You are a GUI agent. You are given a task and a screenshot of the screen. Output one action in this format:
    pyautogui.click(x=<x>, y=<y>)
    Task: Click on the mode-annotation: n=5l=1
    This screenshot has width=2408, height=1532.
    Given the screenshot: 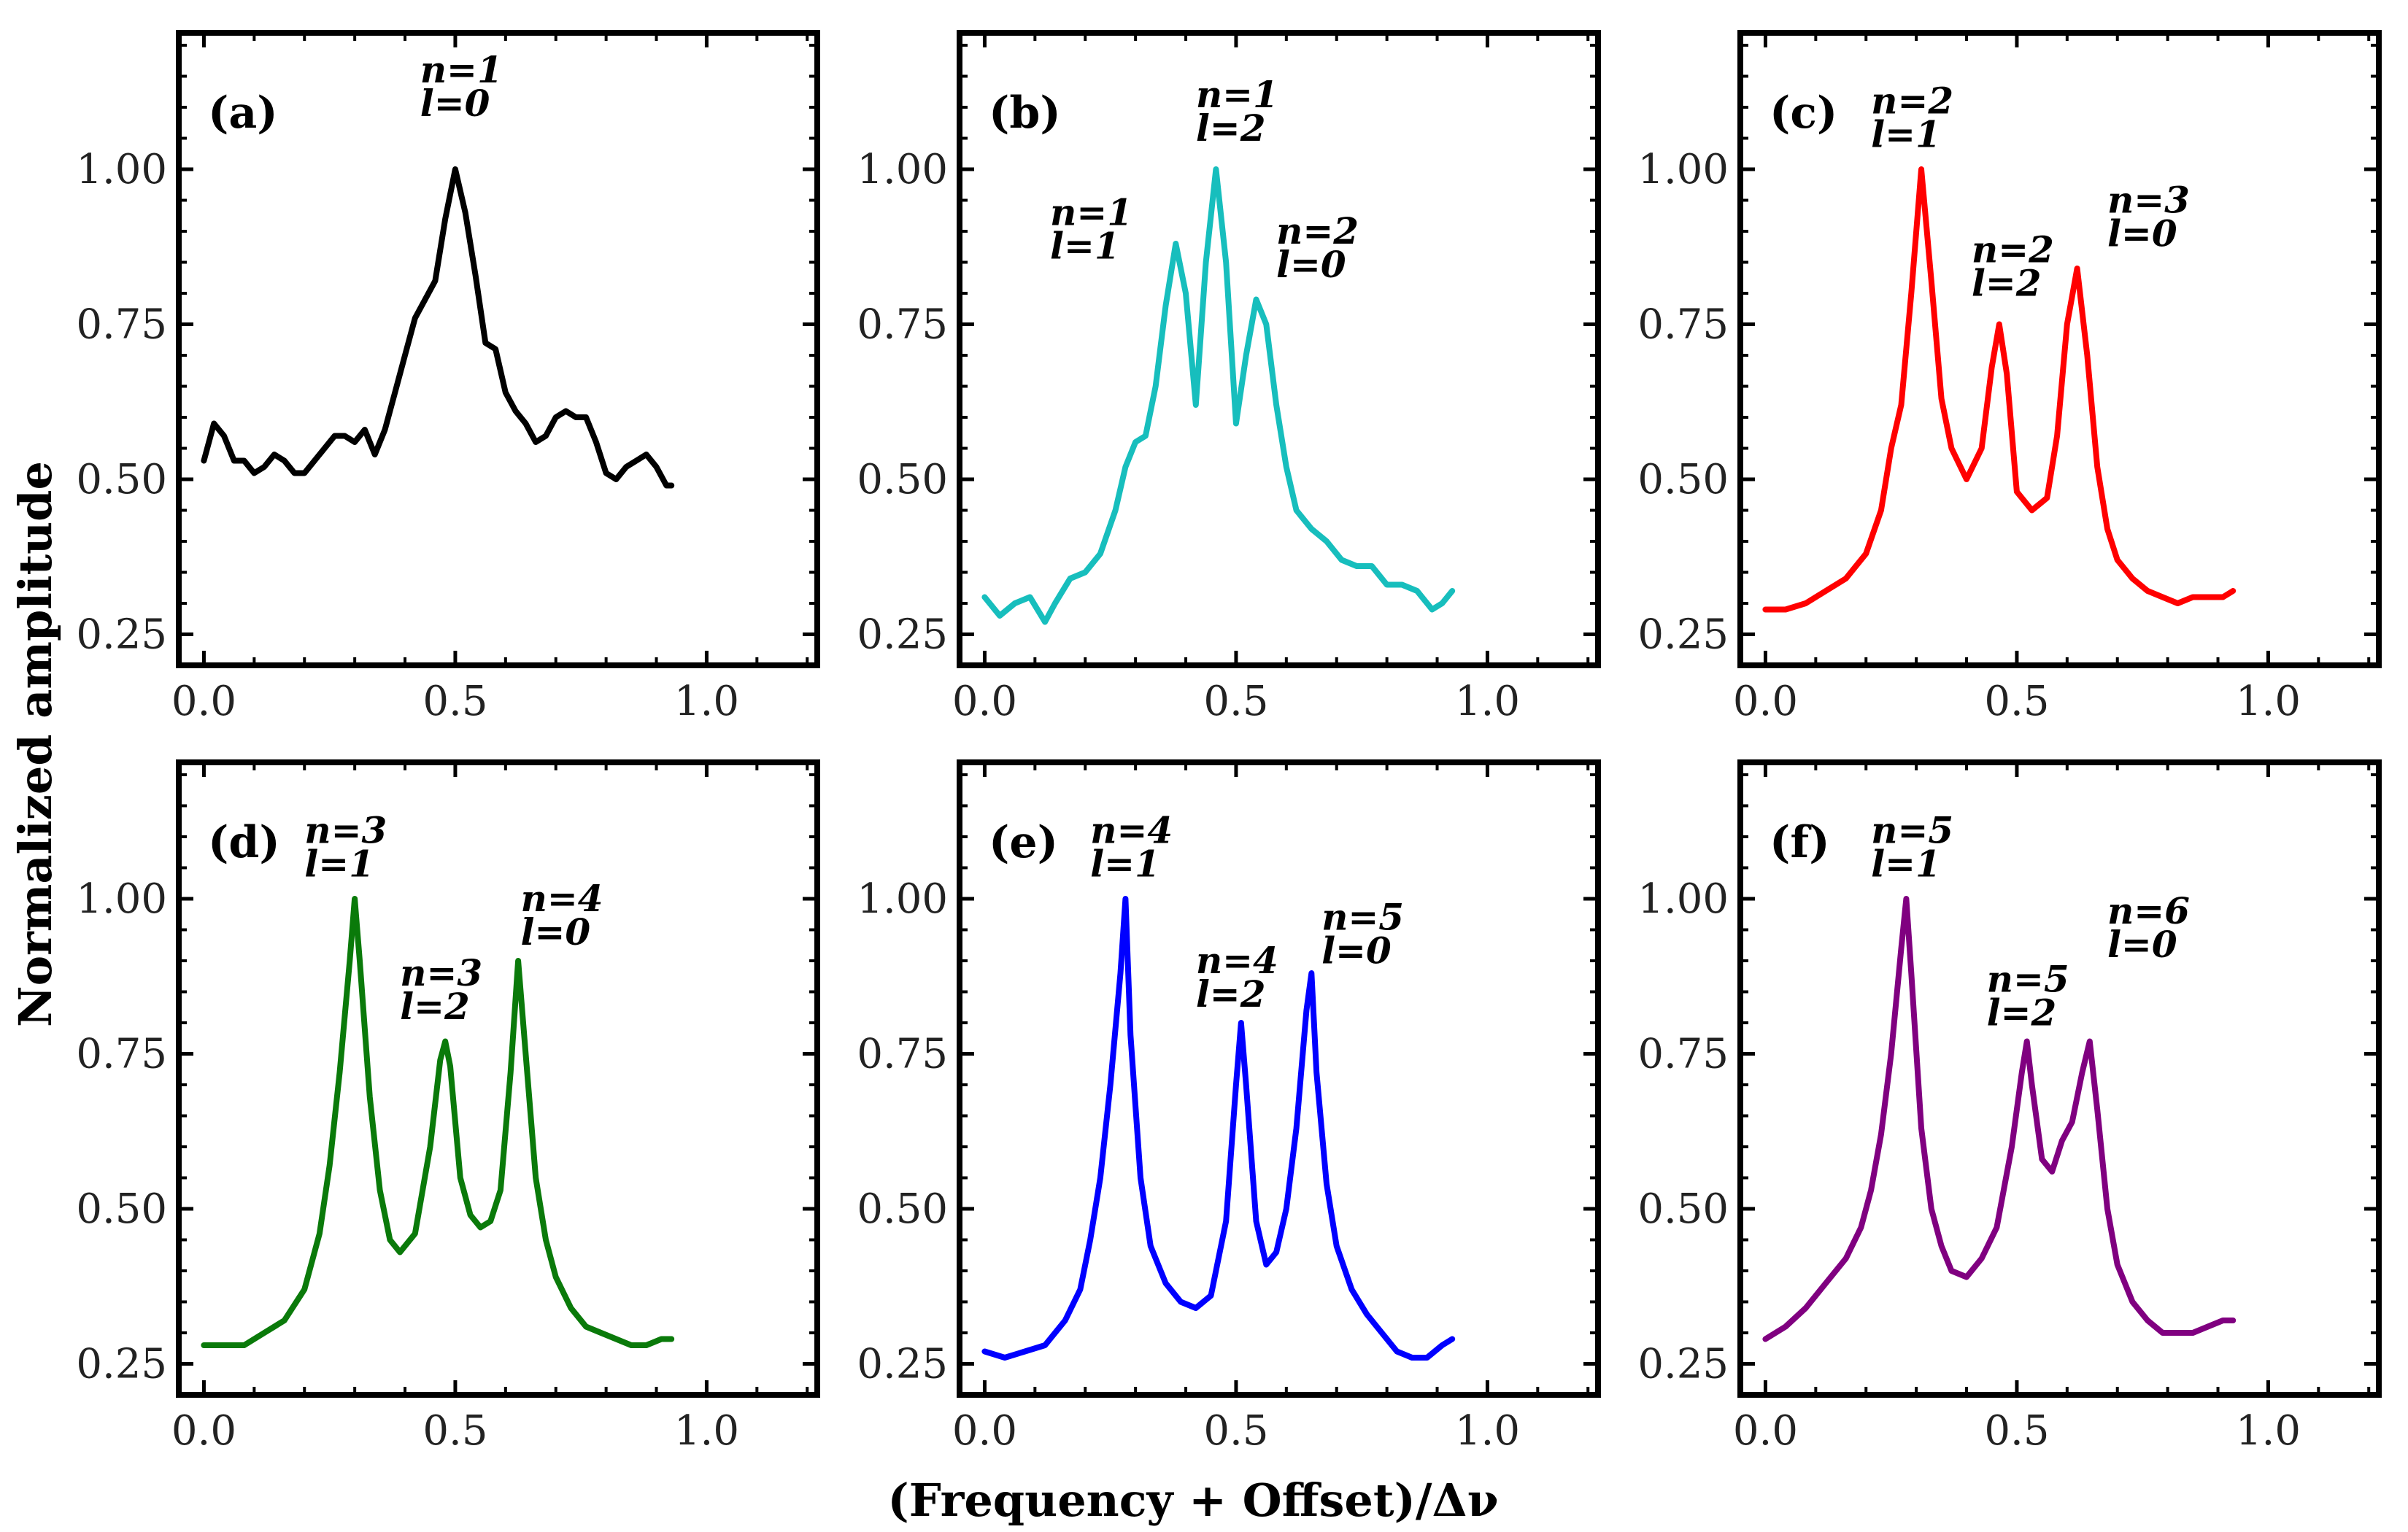 What is the action you would take?
    pyautogui.click(x=1912, y=848)
    